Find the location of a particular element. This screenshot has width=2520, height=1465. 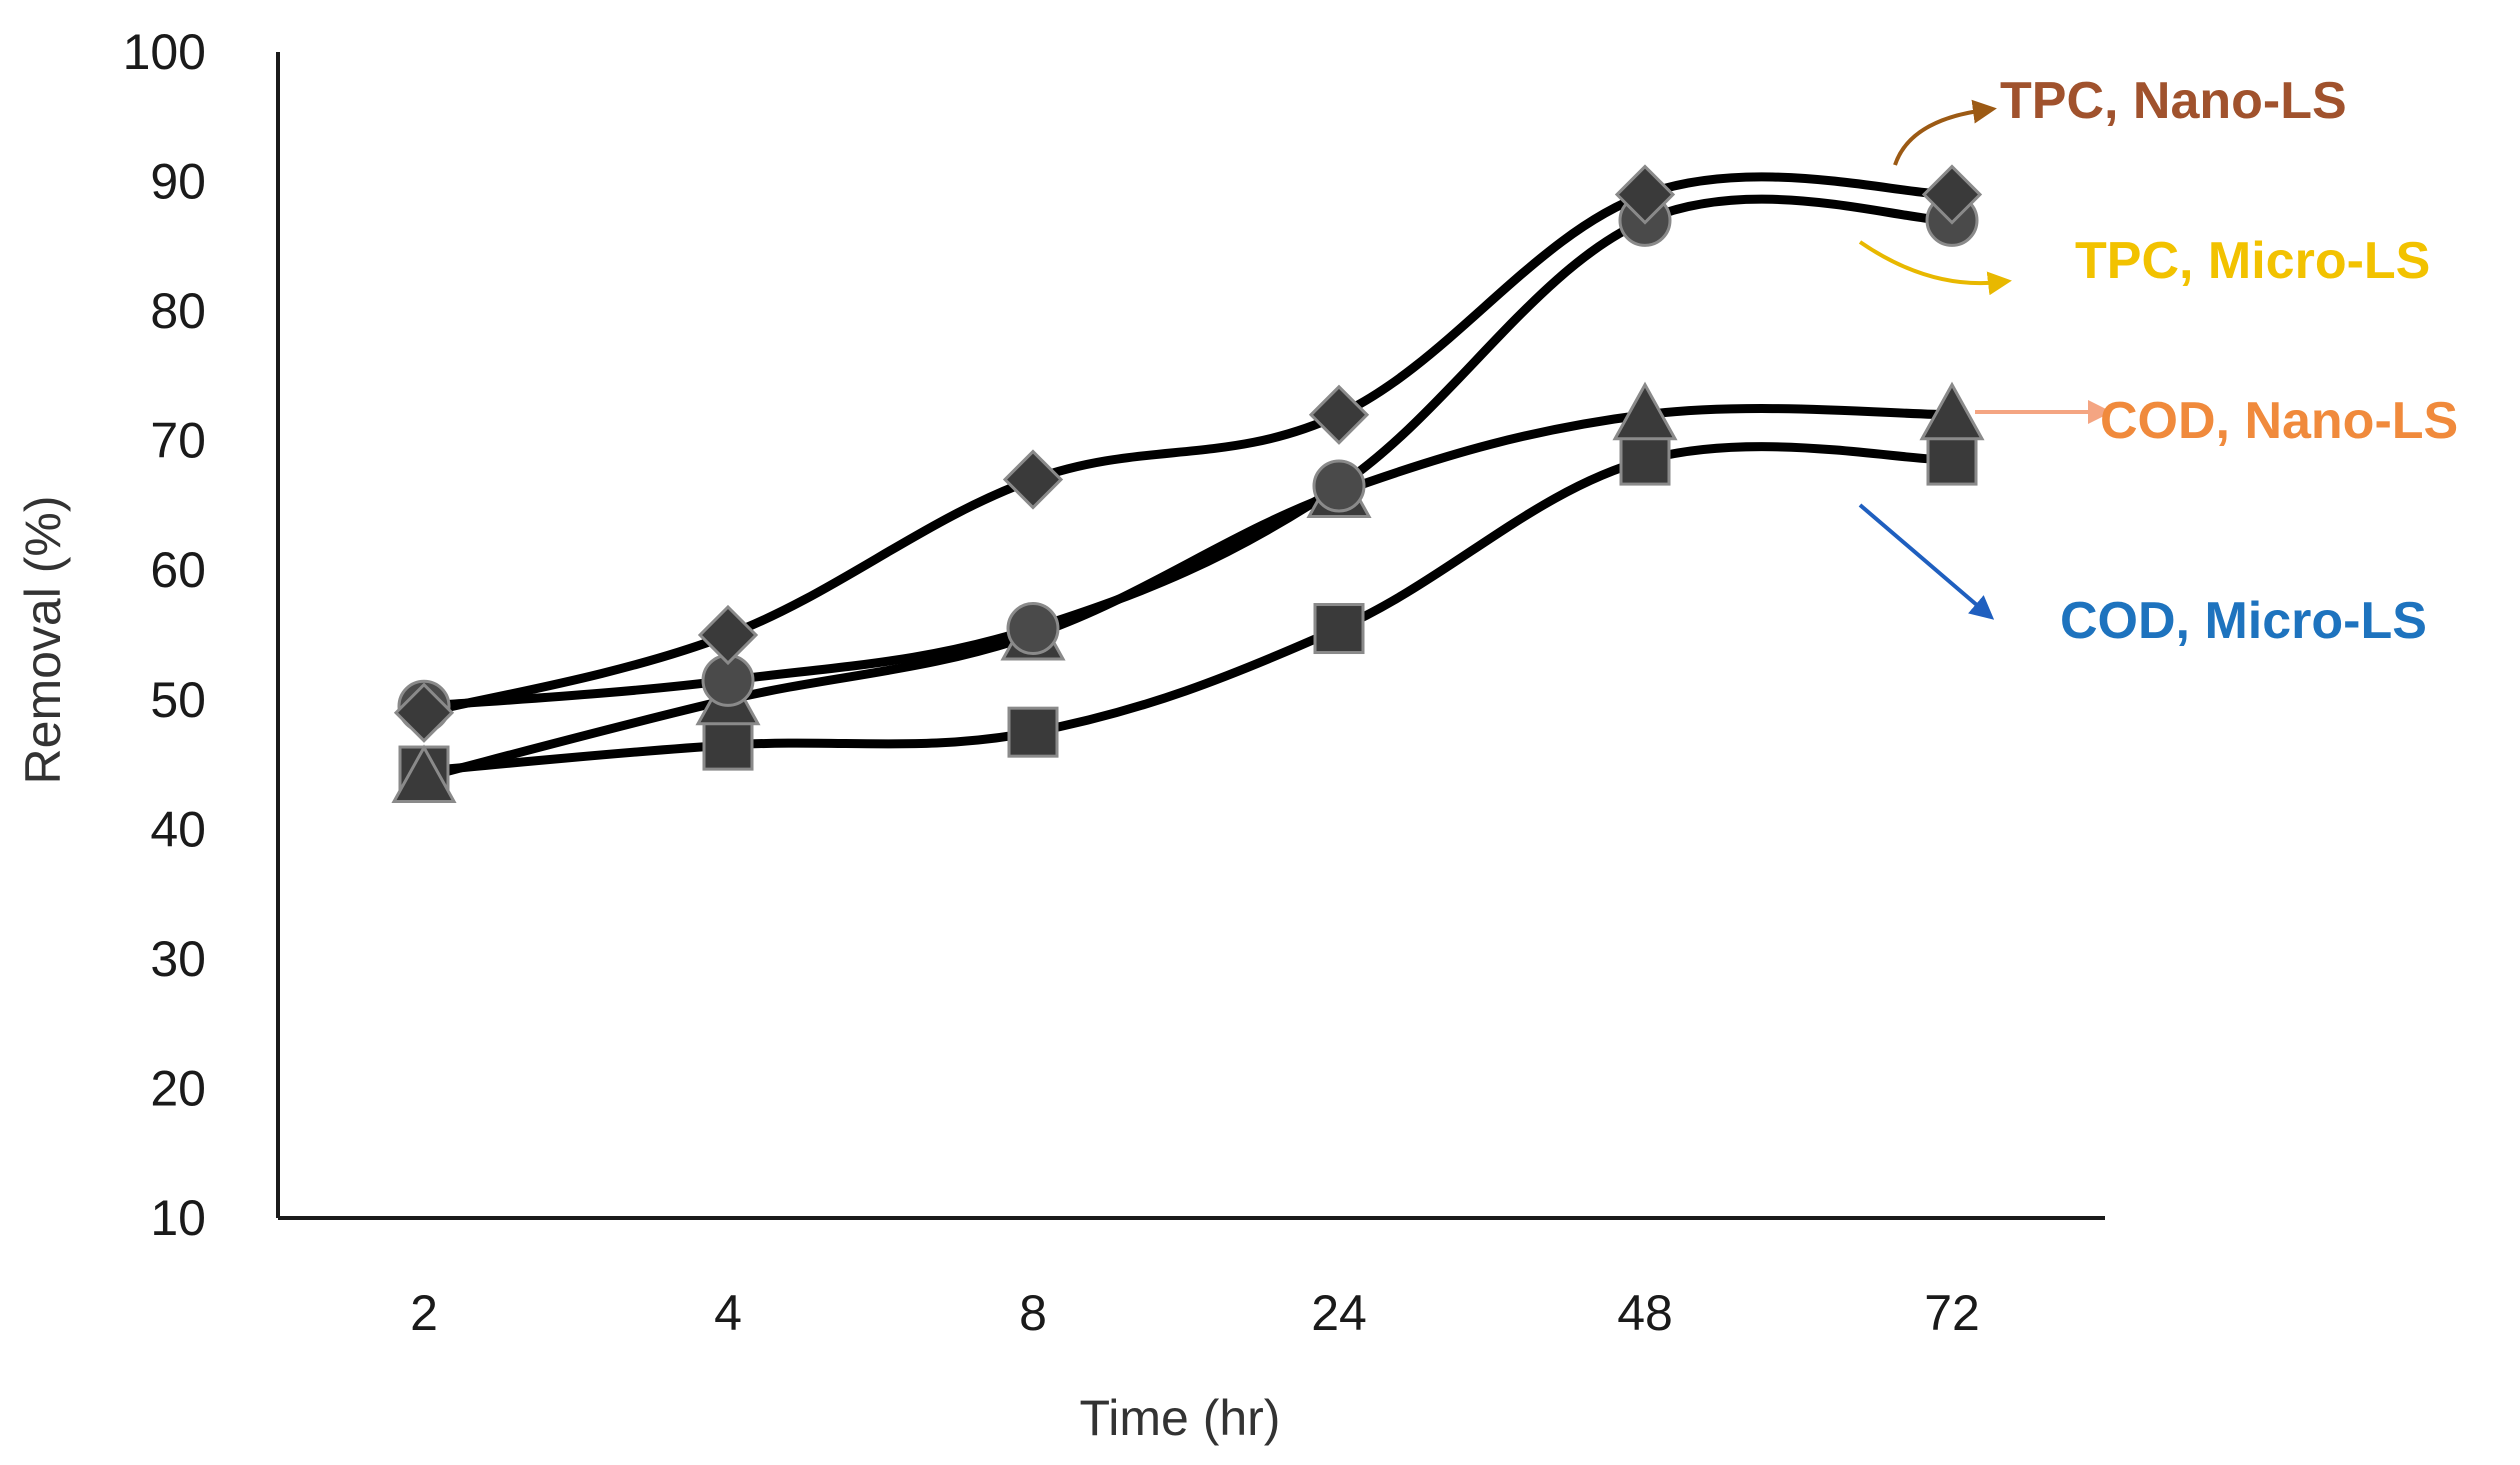

x-axis-title: Time (hr) is located at coordinates (1180, 1418).